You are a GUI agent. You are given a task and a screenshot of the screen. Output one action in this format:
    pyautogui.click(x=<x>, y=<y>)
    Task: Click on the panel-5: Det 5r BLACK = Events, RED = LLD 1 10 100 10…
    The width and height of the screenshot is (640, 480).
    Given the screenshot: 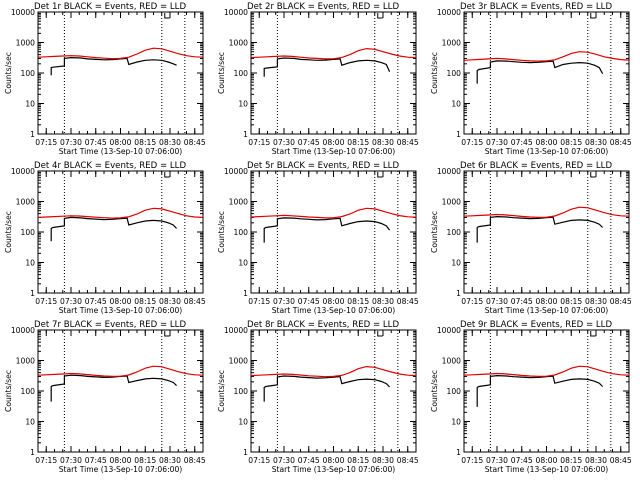 What is the action you would take?
    pyautogui.click(x=318, y=238)
    